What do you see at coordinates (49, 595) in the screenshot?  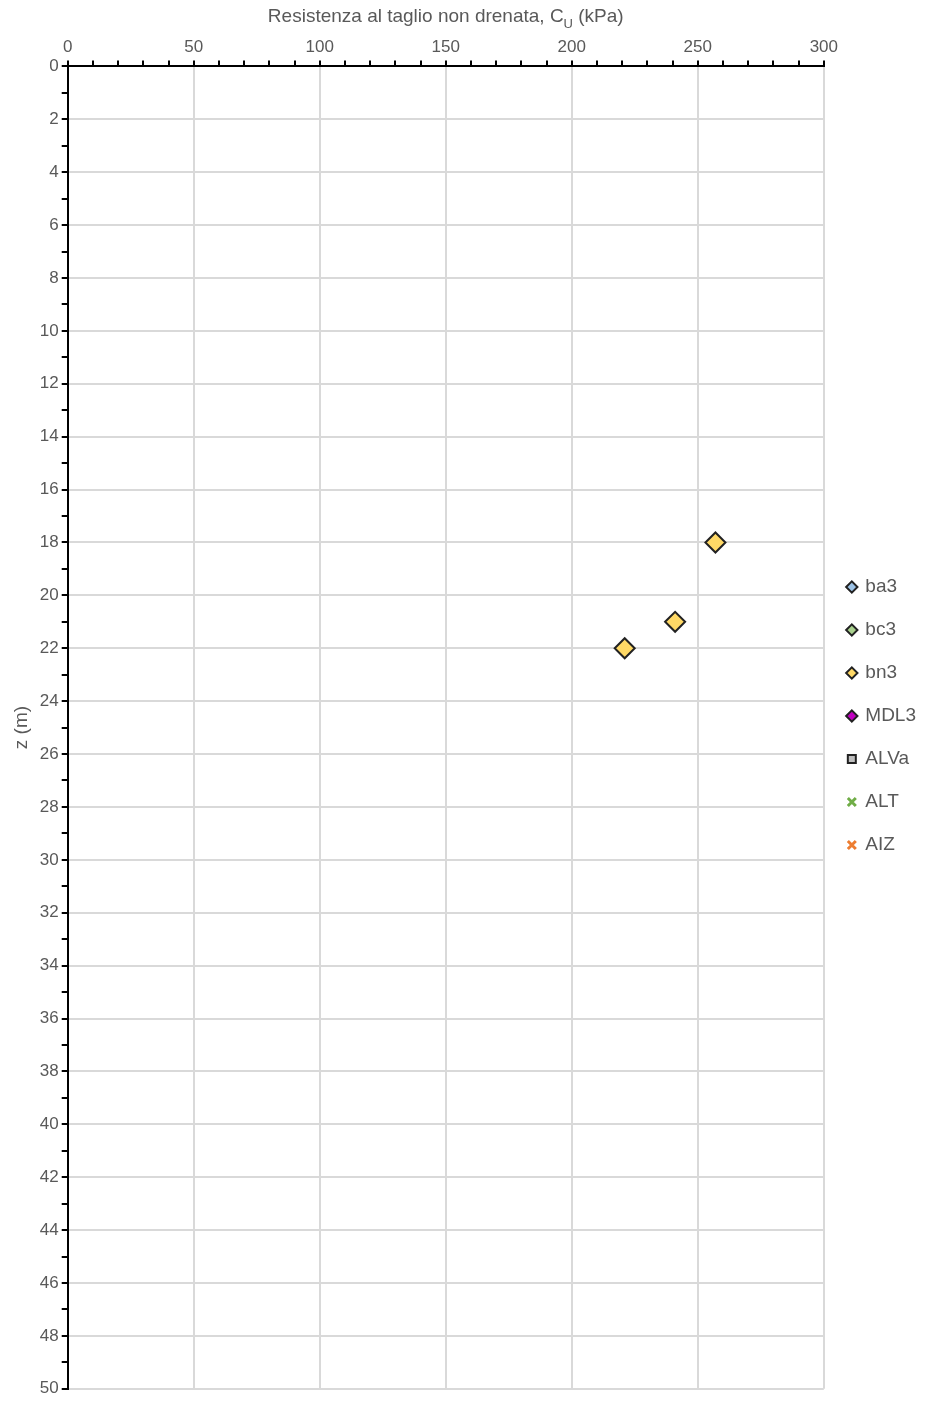 I see `y-tick-label: 20` at bounding box center [49, 595].